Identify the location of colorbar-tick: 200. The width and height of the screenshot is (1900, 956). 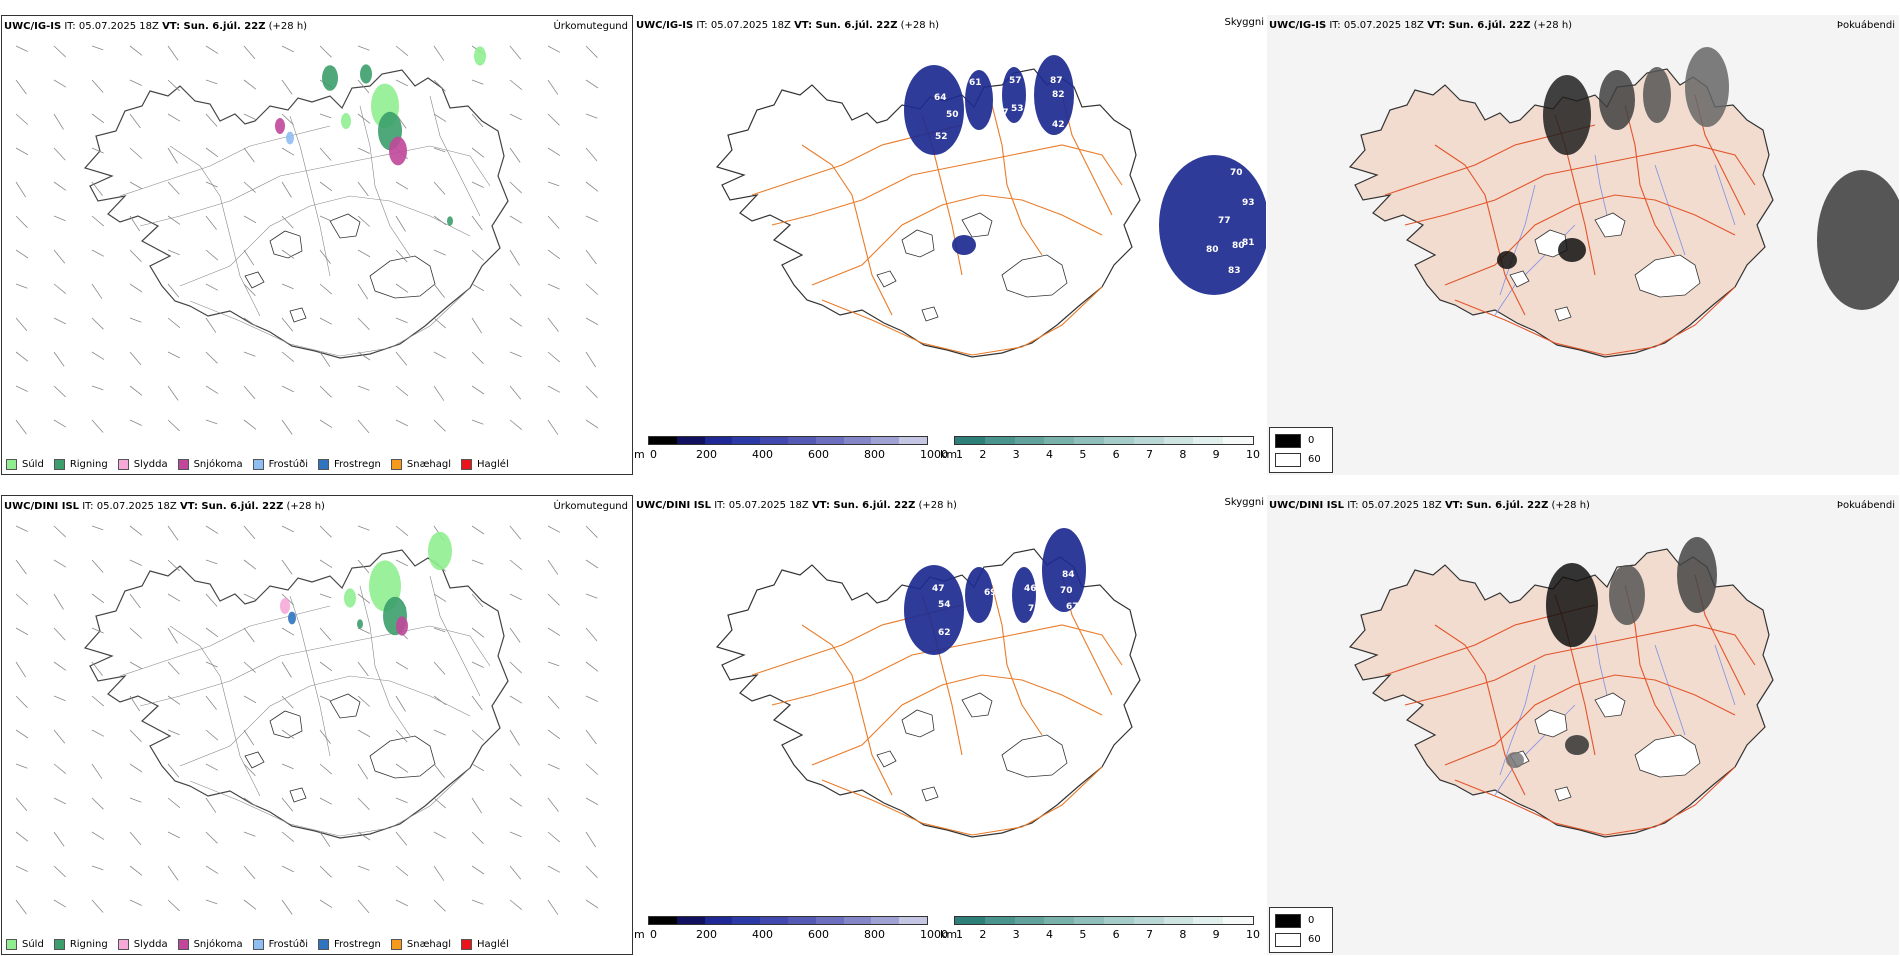
(706, 934).